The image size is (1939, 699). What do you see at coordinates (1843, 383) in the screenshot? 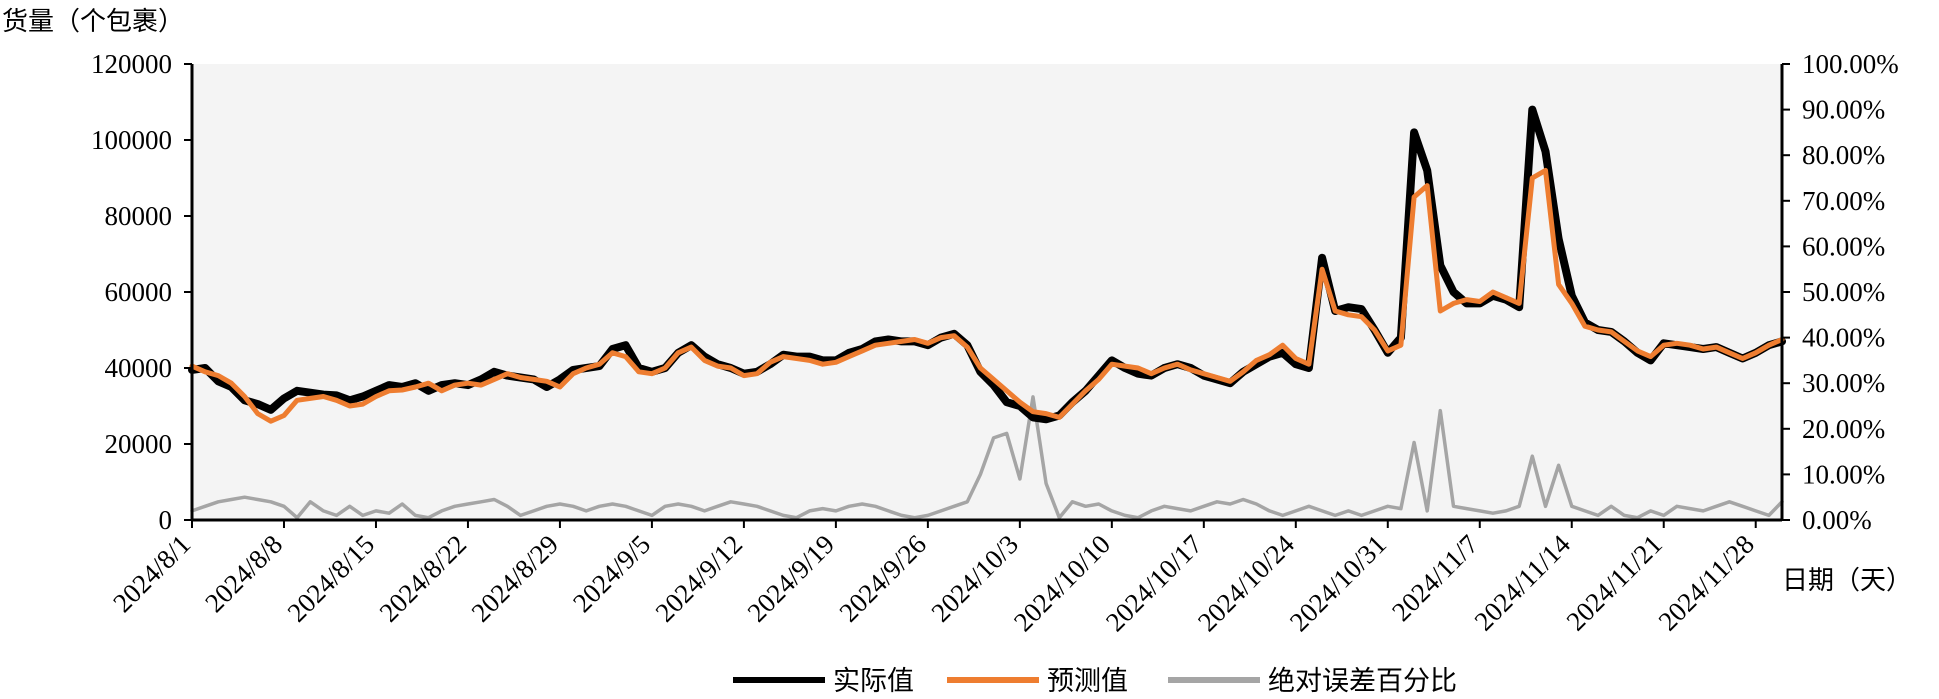
I see `right-y-tick-label: 30.00%` at bounding box center [1843, 383].